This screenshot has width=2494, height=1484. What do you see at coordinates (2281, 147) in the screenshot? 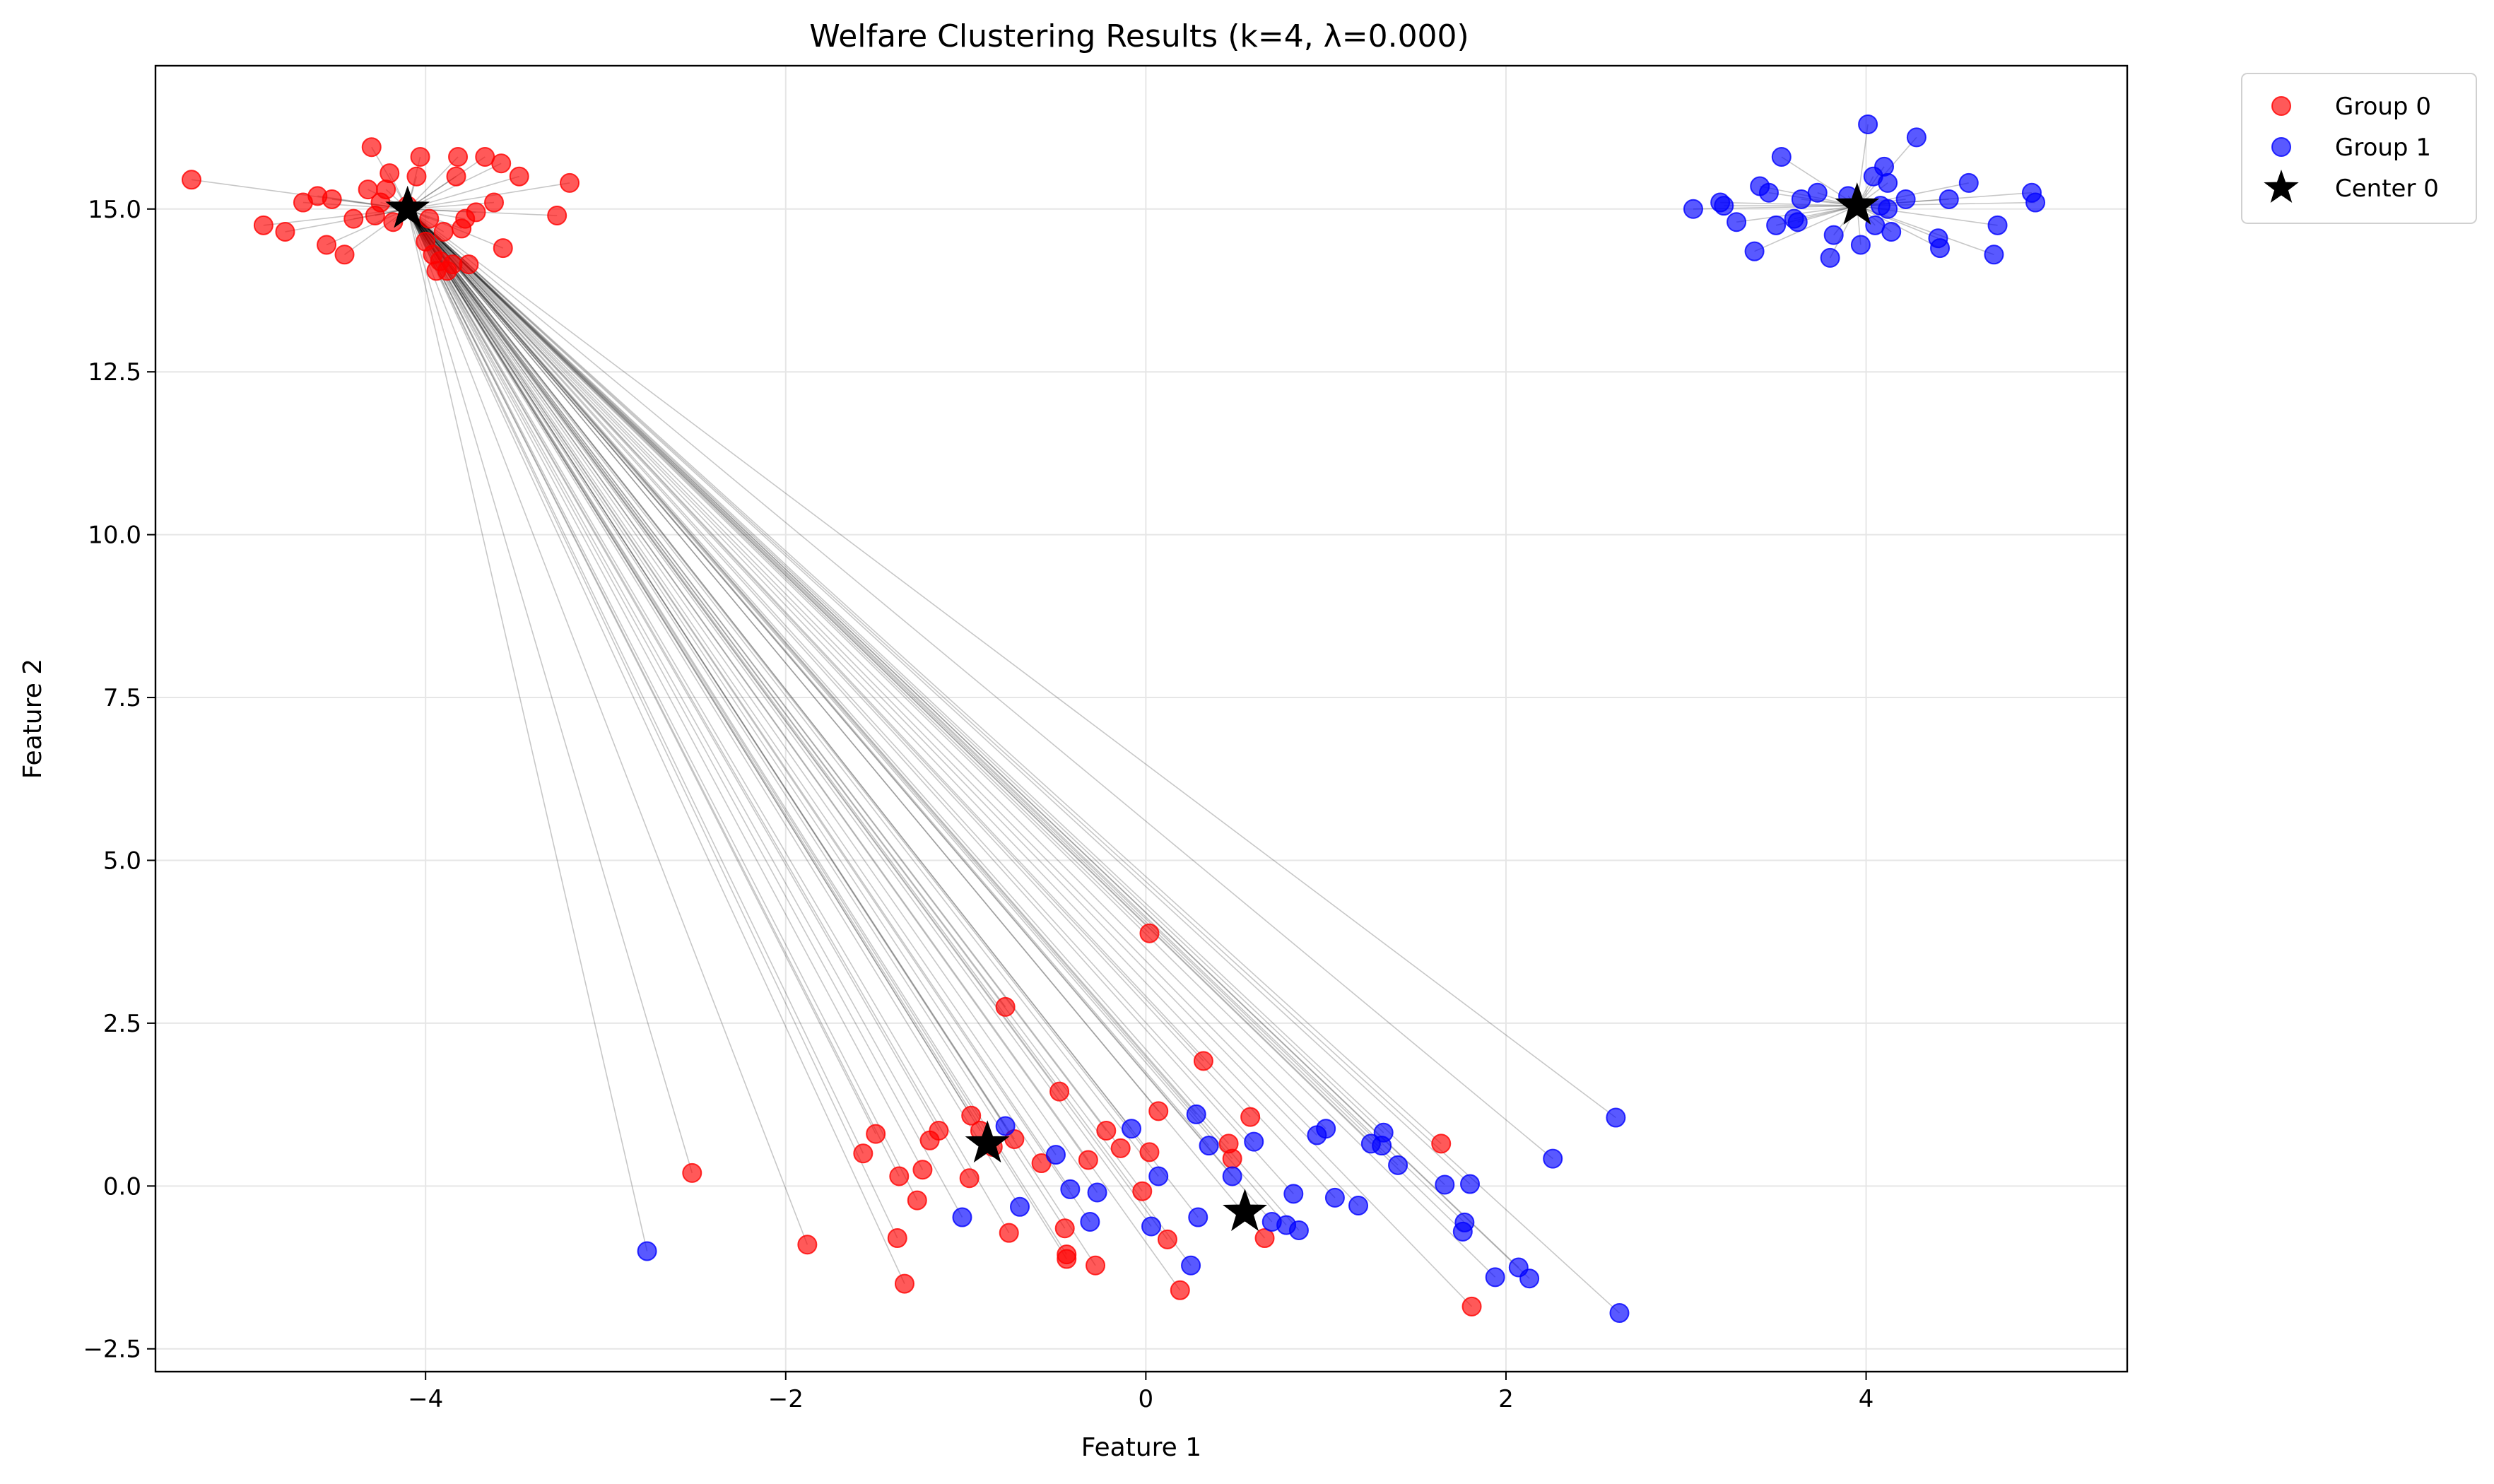
I see `legend-marker-circle` at bounding box center [2281, 147].